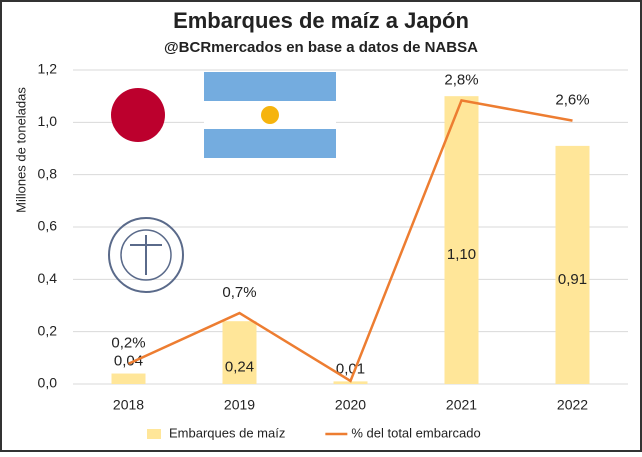 The height and width of the screenshot is (457, 642). Describe the element at coordinates (48, 173) in the screenshot. I see `y-tick-label: 0,8` at that location.